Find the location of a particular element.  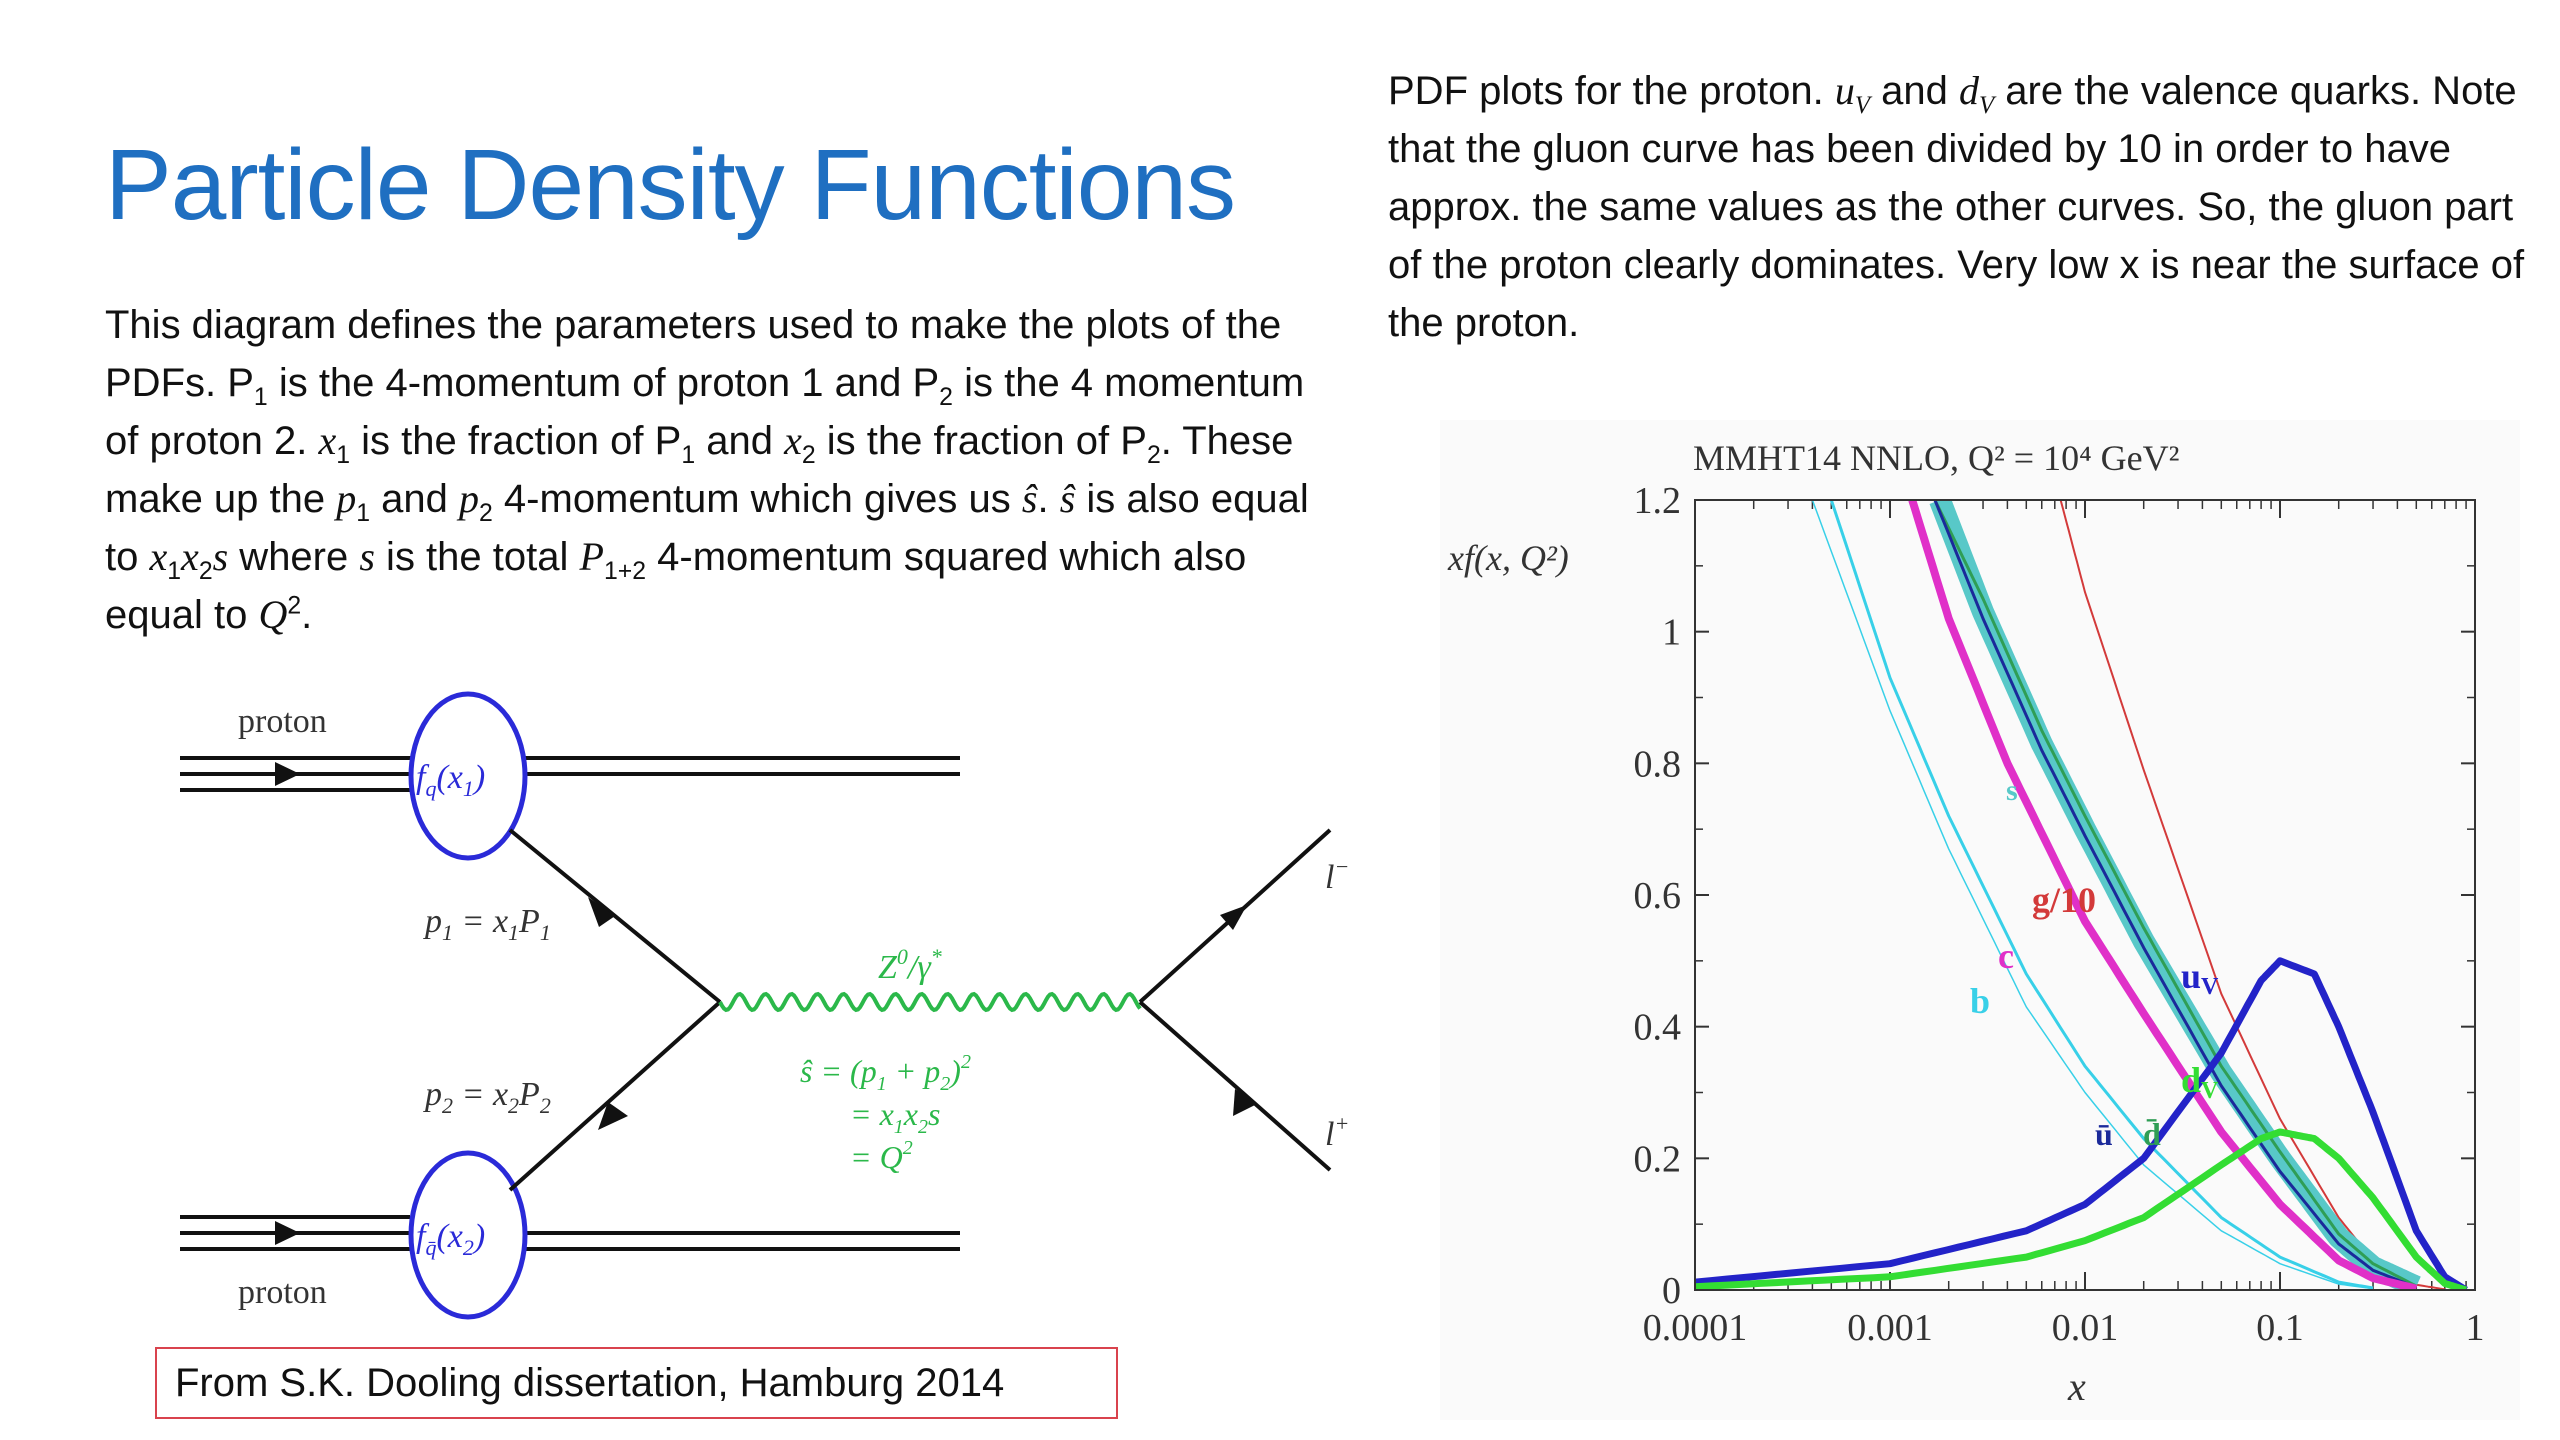

p1-label: p1 = x1P1 is located at coordinates (487, 924).